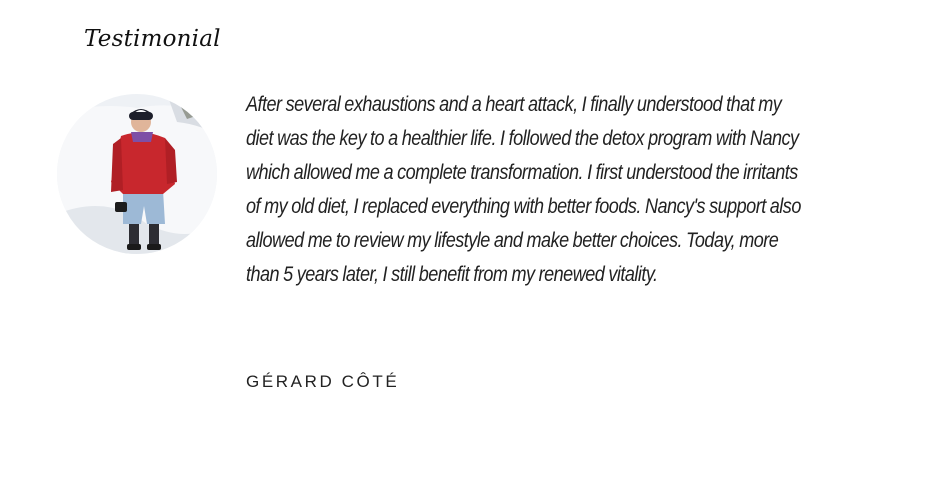 The width and height of the screenshot is (940, 500). What do you see at coordinates (137, 174) in the screenshot?
I see `author-photo` at bounding box center [137, 174].